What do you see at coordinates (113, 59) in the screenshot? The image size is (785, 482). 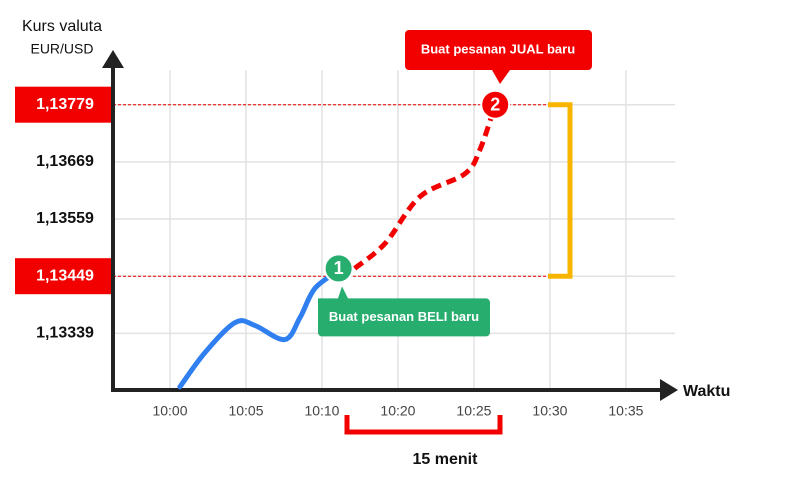 I see `y-axis-arrow` at bounding box center [113, 59].